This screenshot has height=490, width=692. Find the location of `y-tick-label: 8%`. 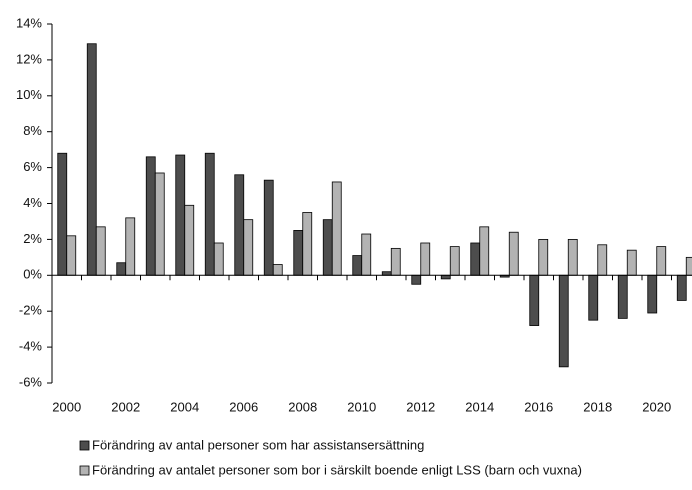

y-tick-label: 8% is located at coordinates (32, 130).